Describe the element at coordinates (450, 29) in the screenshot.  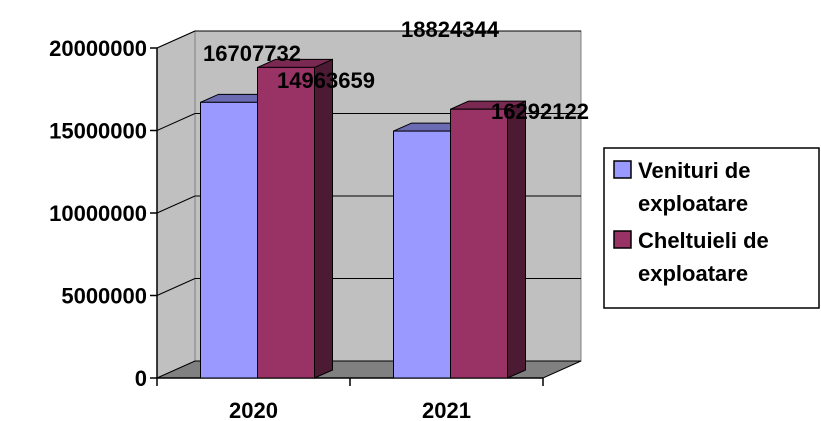
I see `data-label: 18824344` at that location.